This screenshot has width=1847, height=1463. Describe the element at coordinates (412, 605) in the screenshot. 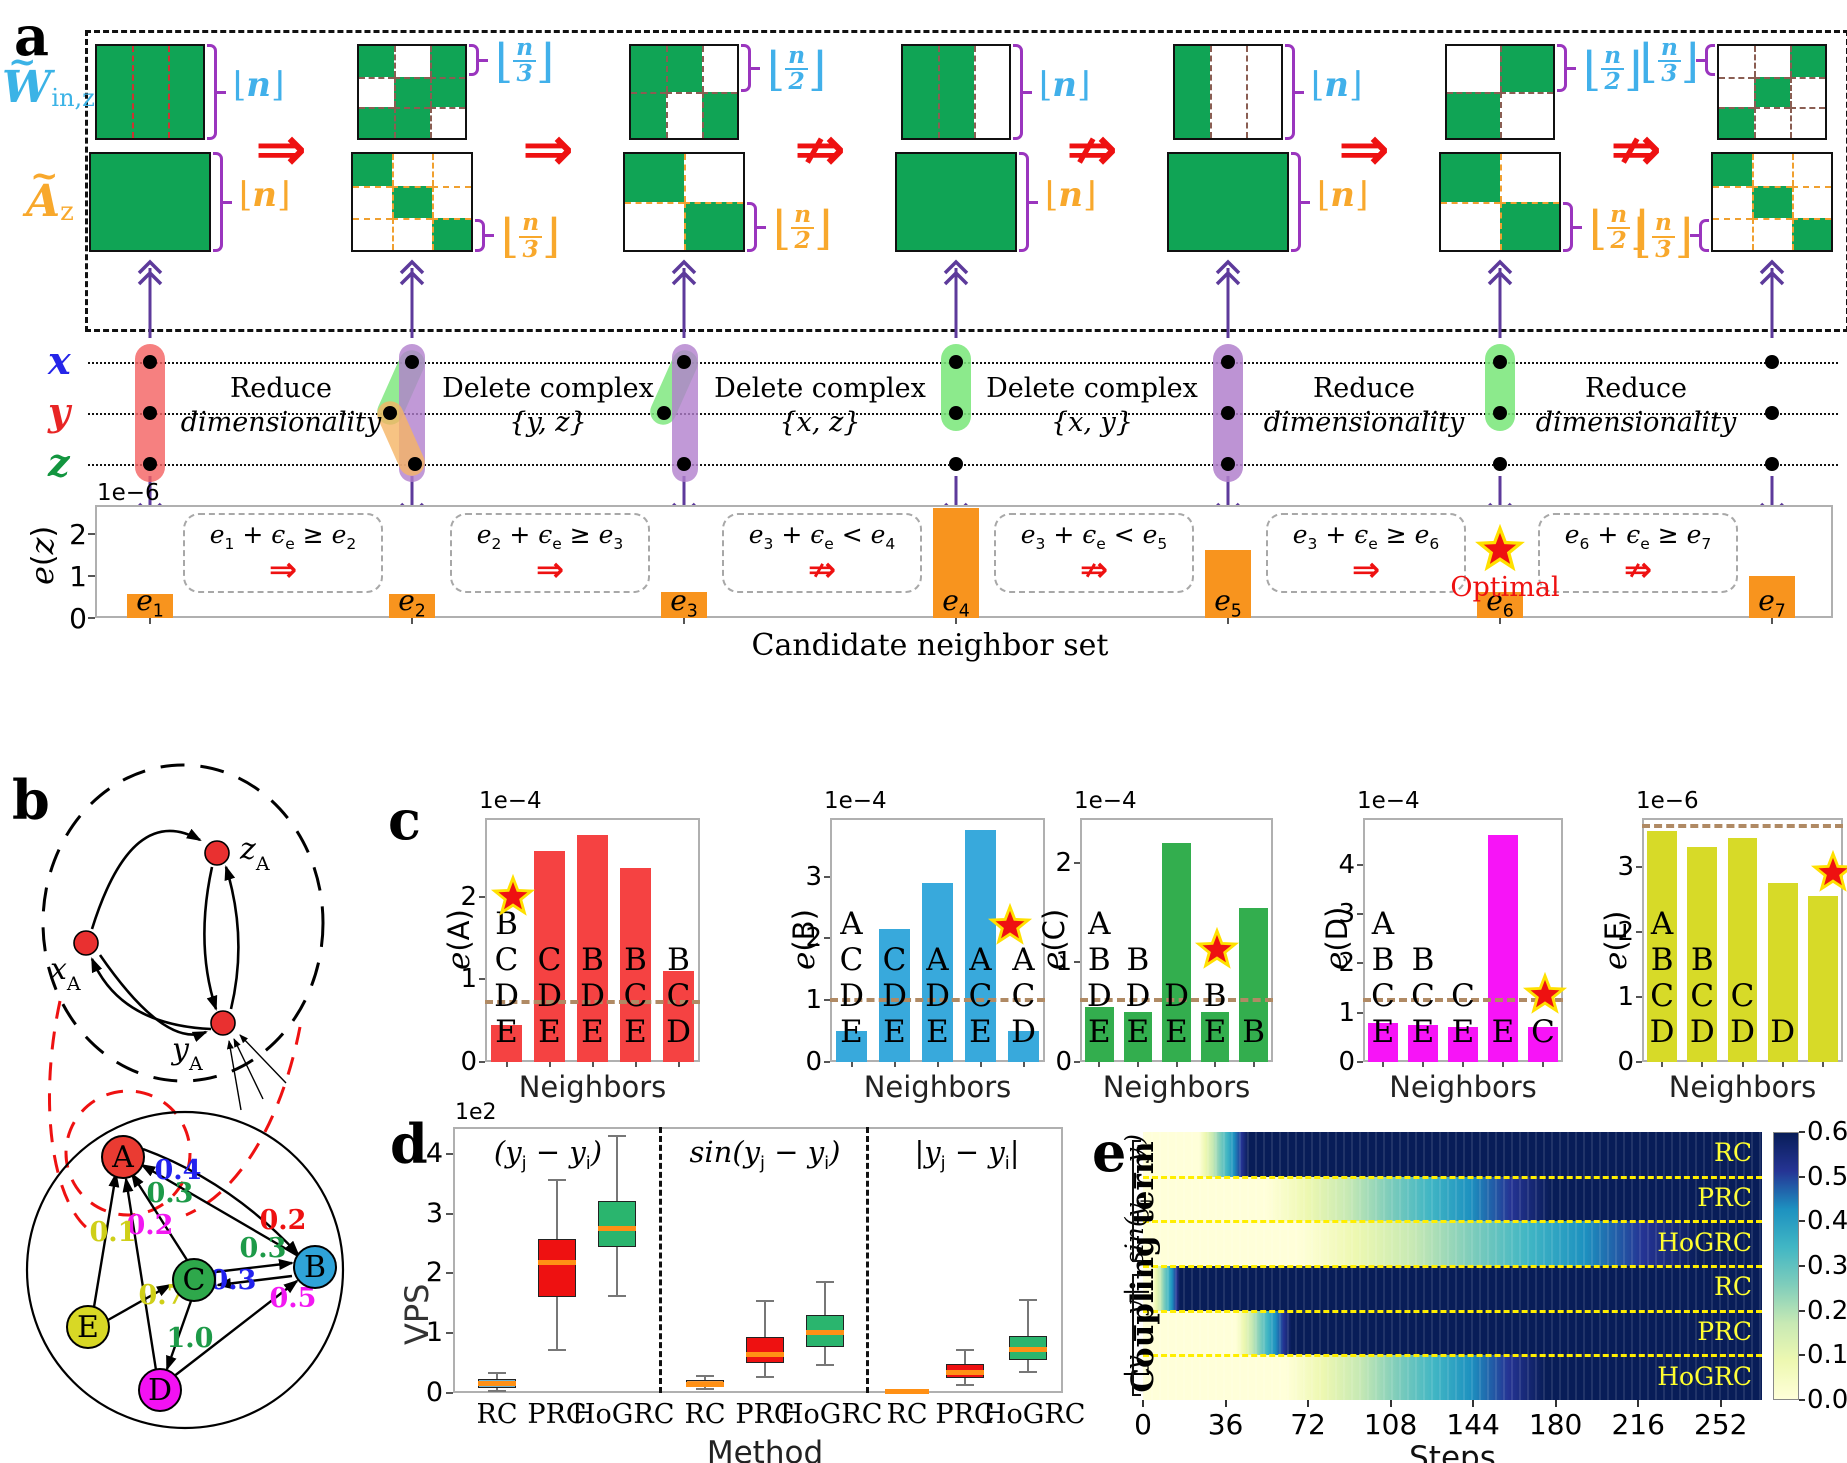

I see `ez-bar-e2` at that location.